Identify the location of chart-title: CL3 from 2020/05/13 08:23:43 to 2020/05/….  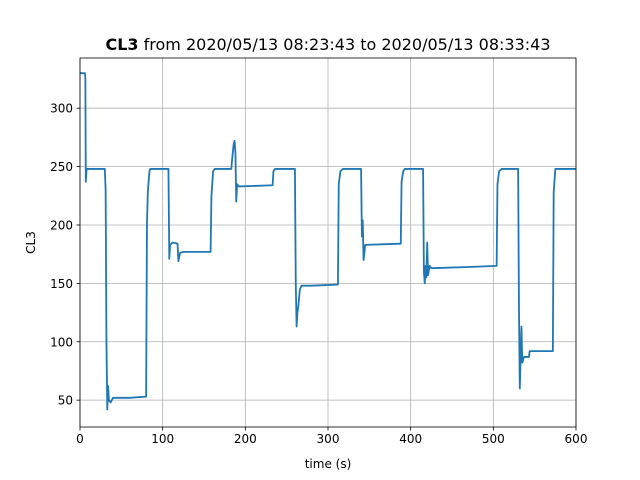
(327, 44).